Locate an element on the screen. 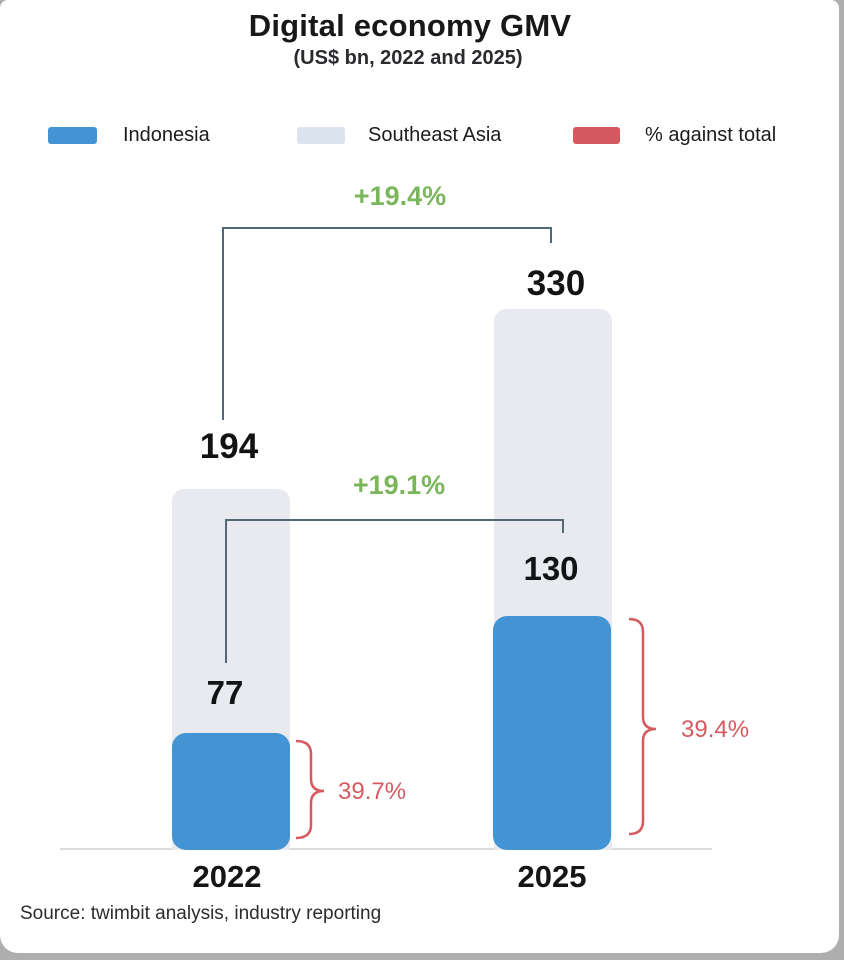 The width and height of the screenshot is (844, 960). legend-swatch-pct-against-total is located at coordinates (596, 135).